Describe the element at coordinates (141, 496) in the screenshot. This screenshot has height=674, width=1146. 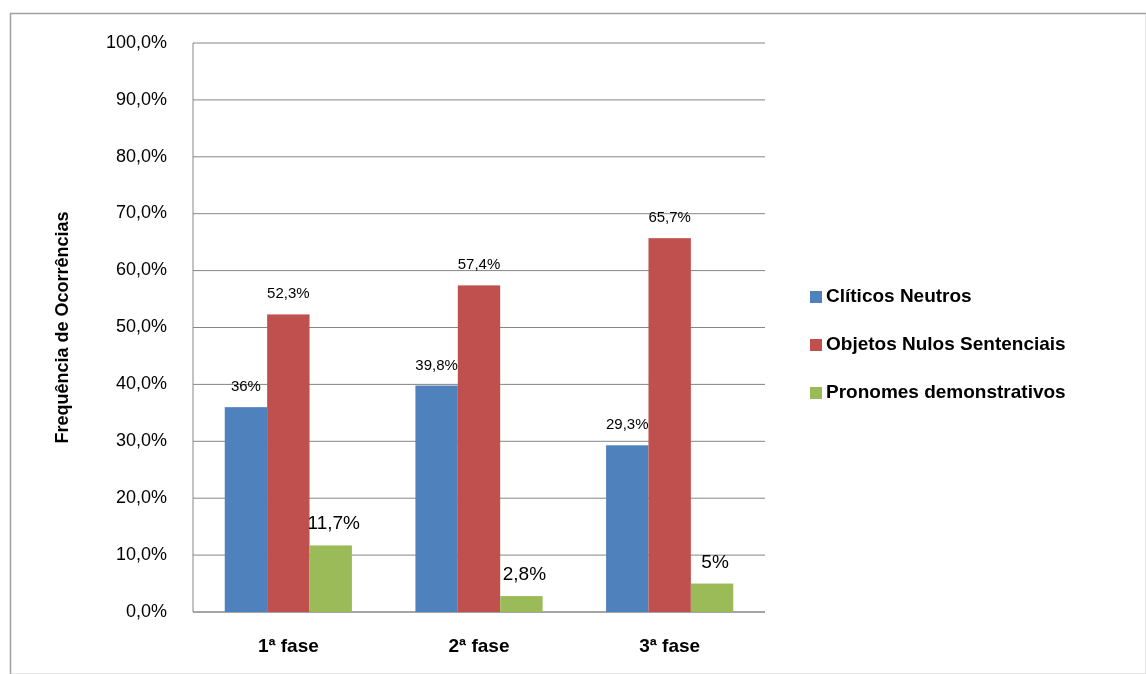
I see `y-tick-label: 20,0%` at that location.